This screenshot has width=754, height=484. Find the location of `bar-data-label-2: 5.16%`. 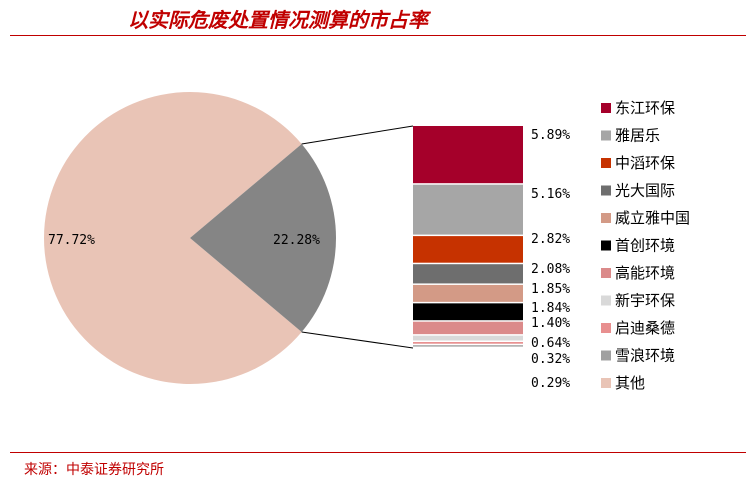

bar-data-label-2: 5.16% is located at coordinates (550, 194).